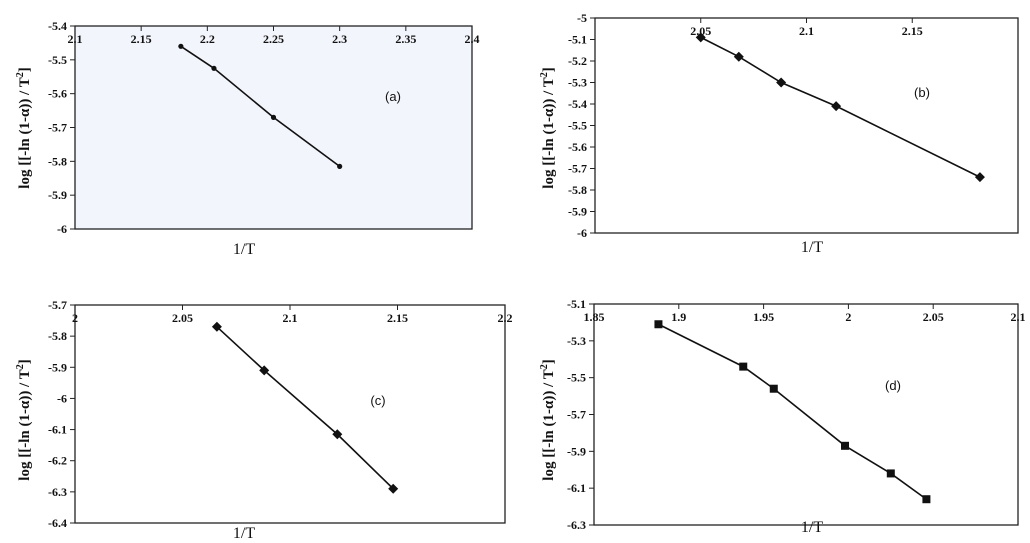 This screenshot has width=1030, height=543. I want to click on panel-label: (d), so click(893, 385).